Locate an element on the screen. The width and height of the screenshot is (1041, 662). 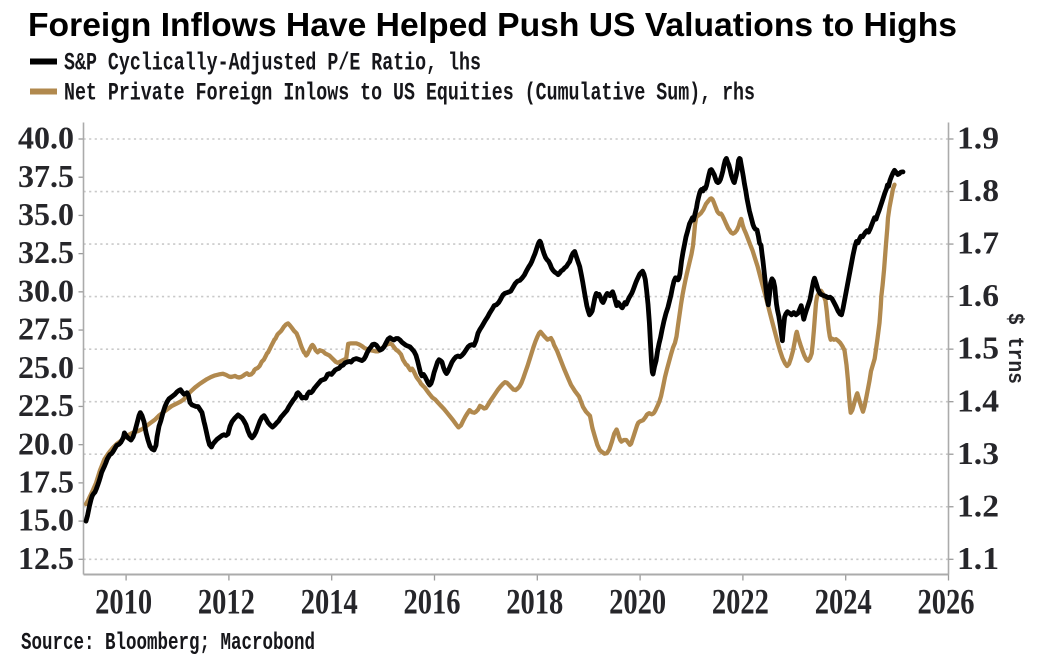
svg-text: 17.5 is located at coordinates (46, 482).